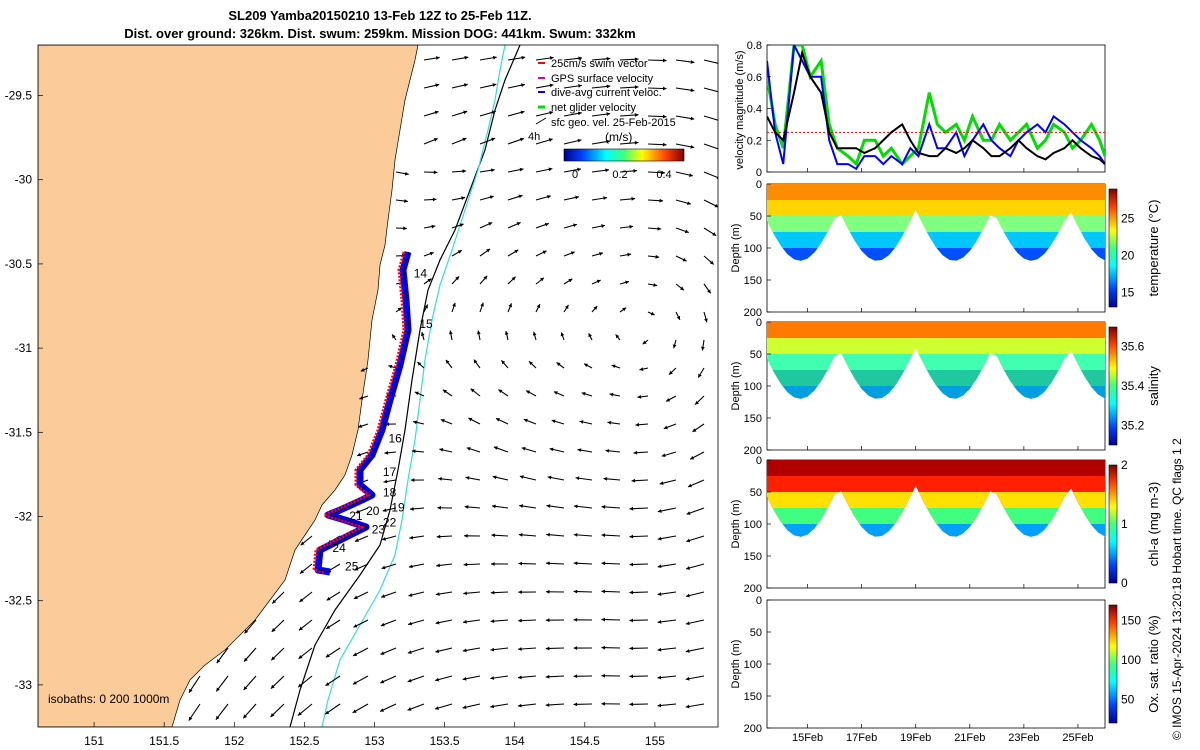 This screenshot has height=750, width=1200. I want to click on colorbar-tick-label: 25, so click(1128, 219).